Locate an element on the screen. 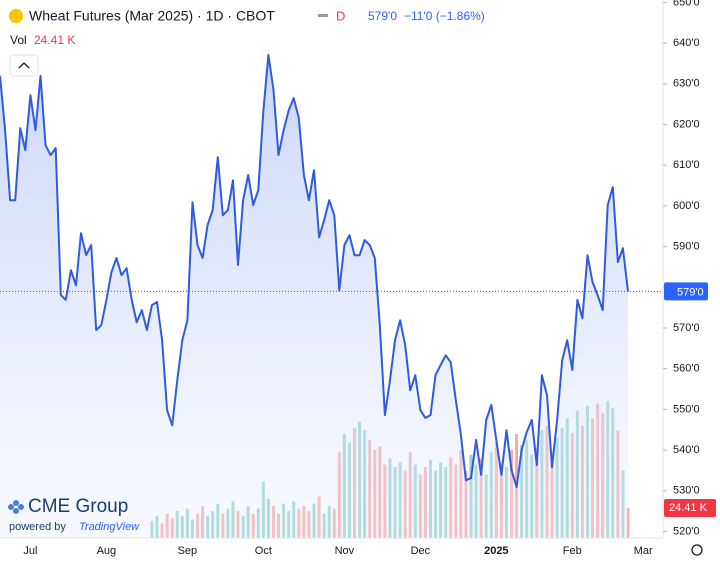 This screenshot has width=720, height=561. collapse-button is located at coordinates (24, 65).